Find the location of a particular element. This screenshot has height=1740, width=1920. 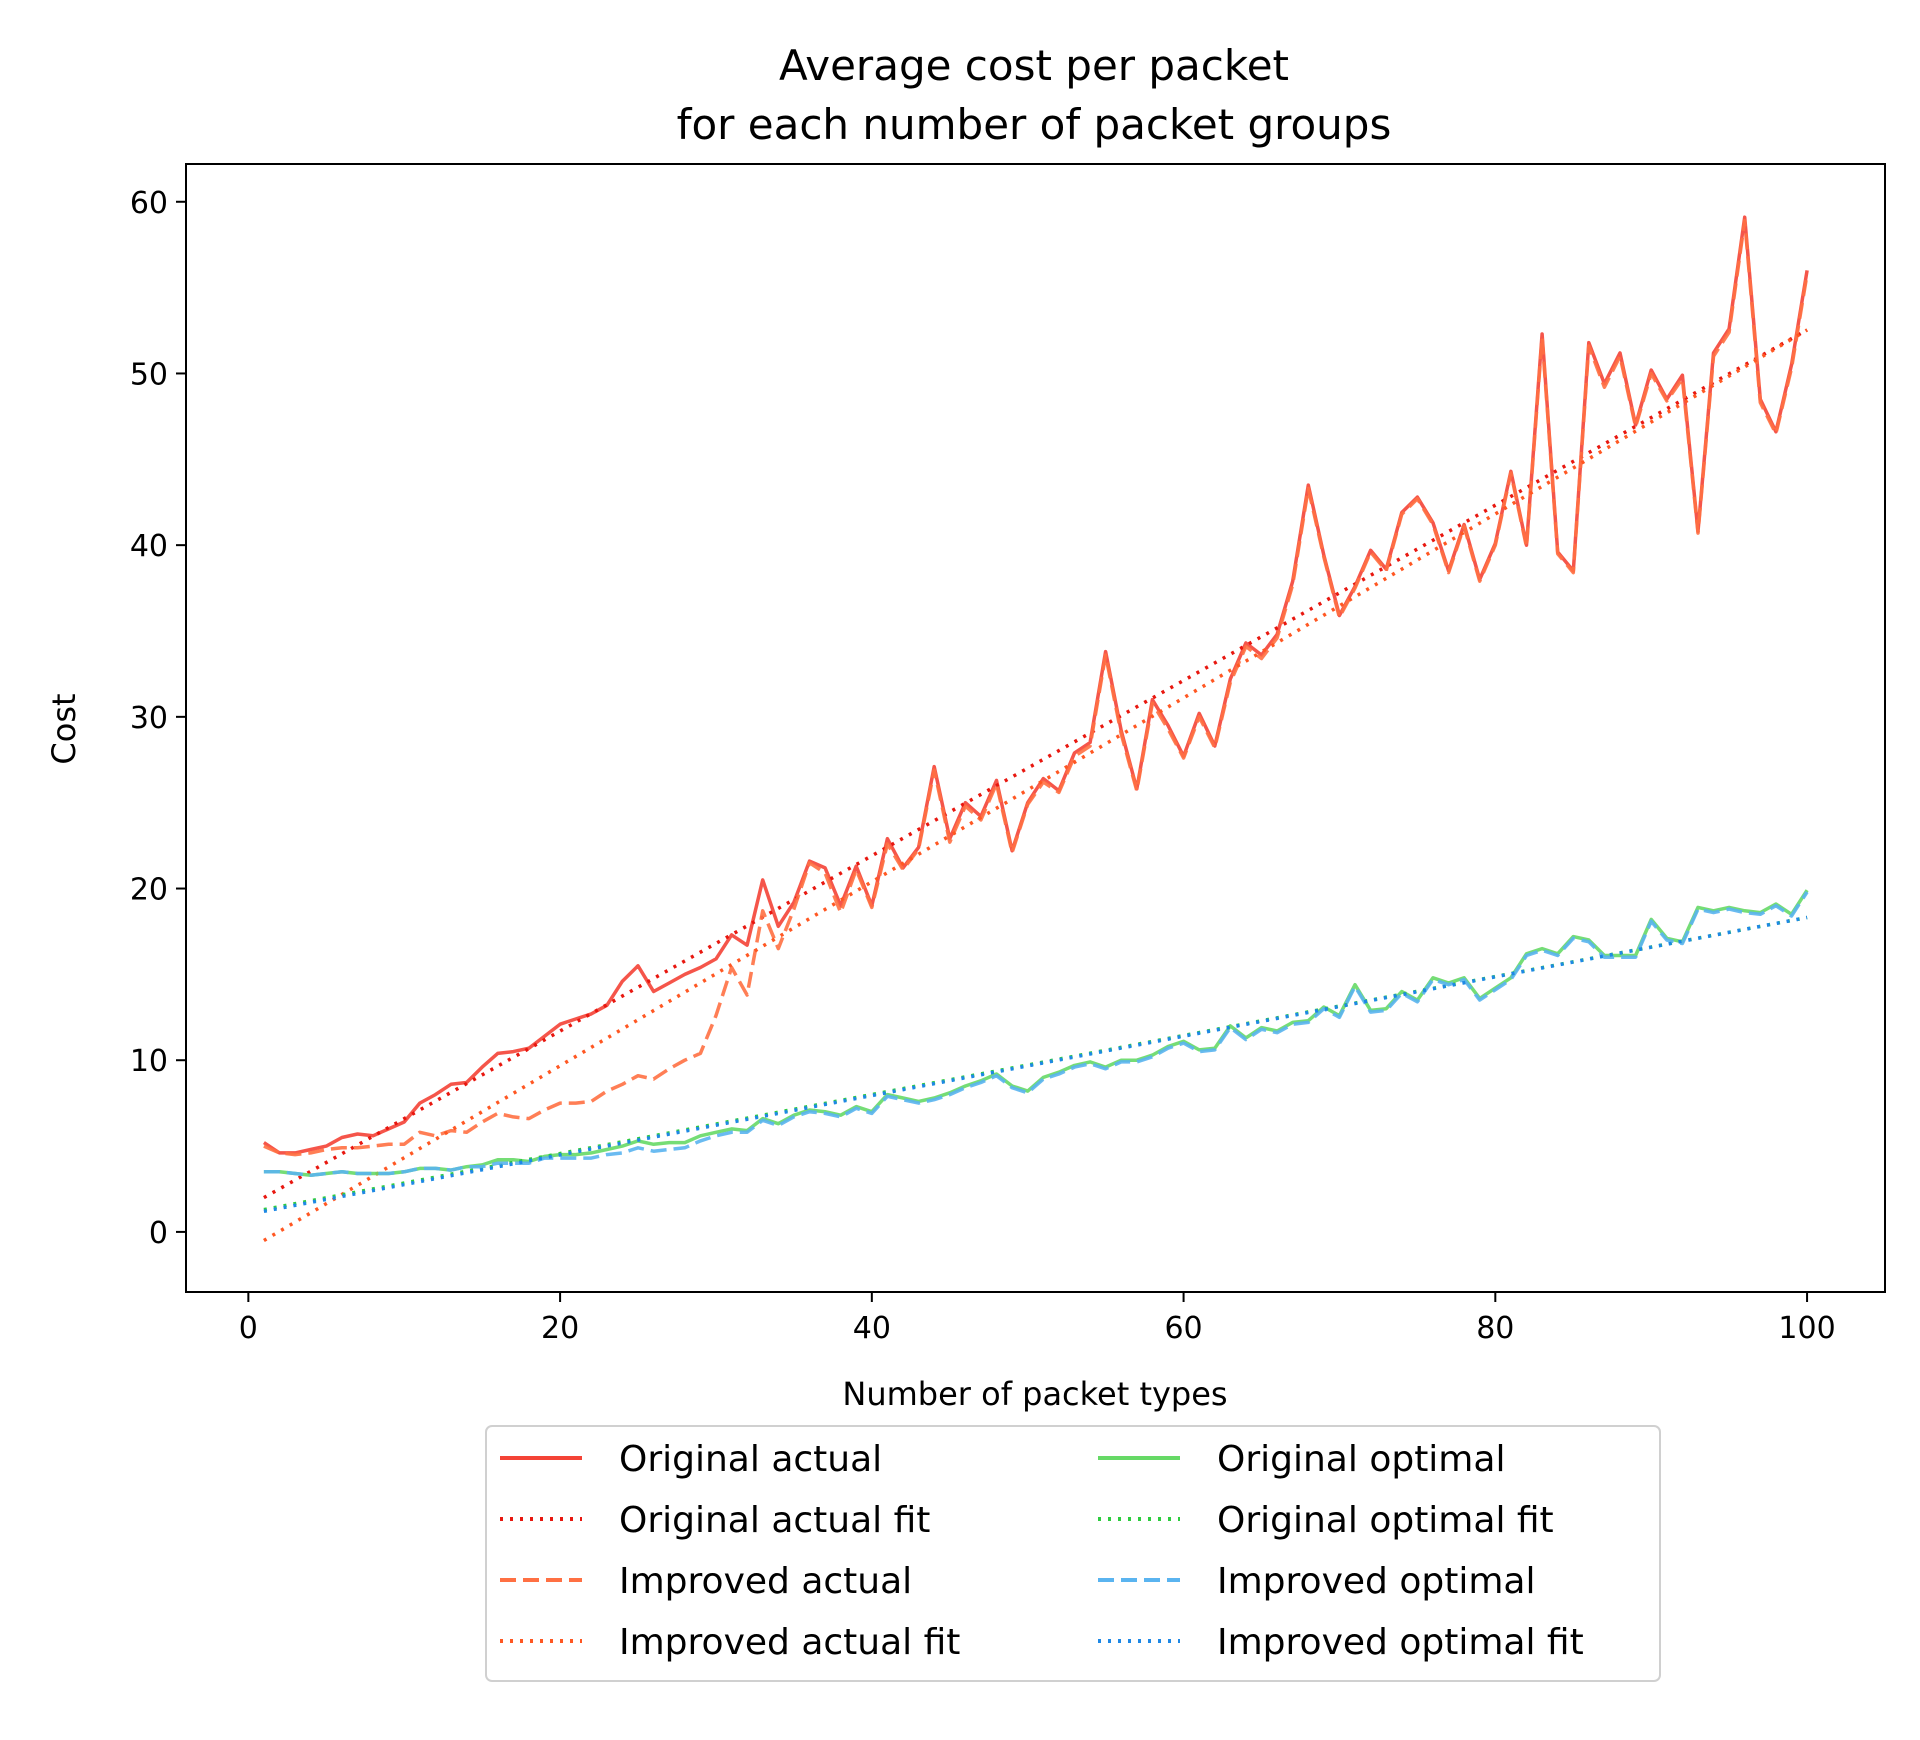

y-tick-label: 40 is located at coordinates (149, 546).